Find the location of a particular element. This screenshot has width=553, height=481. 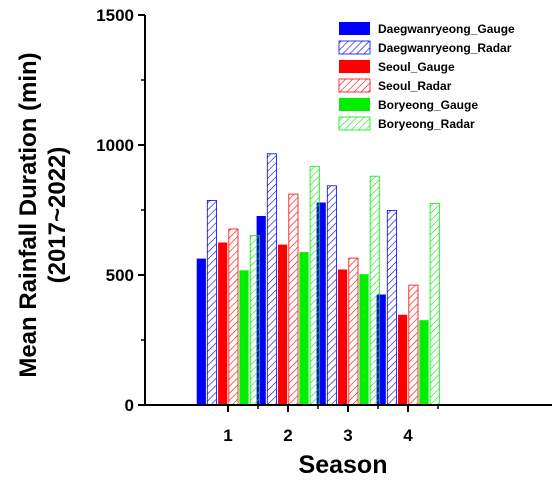

x-tick-label: 2 is located at coordinates (287, 435).